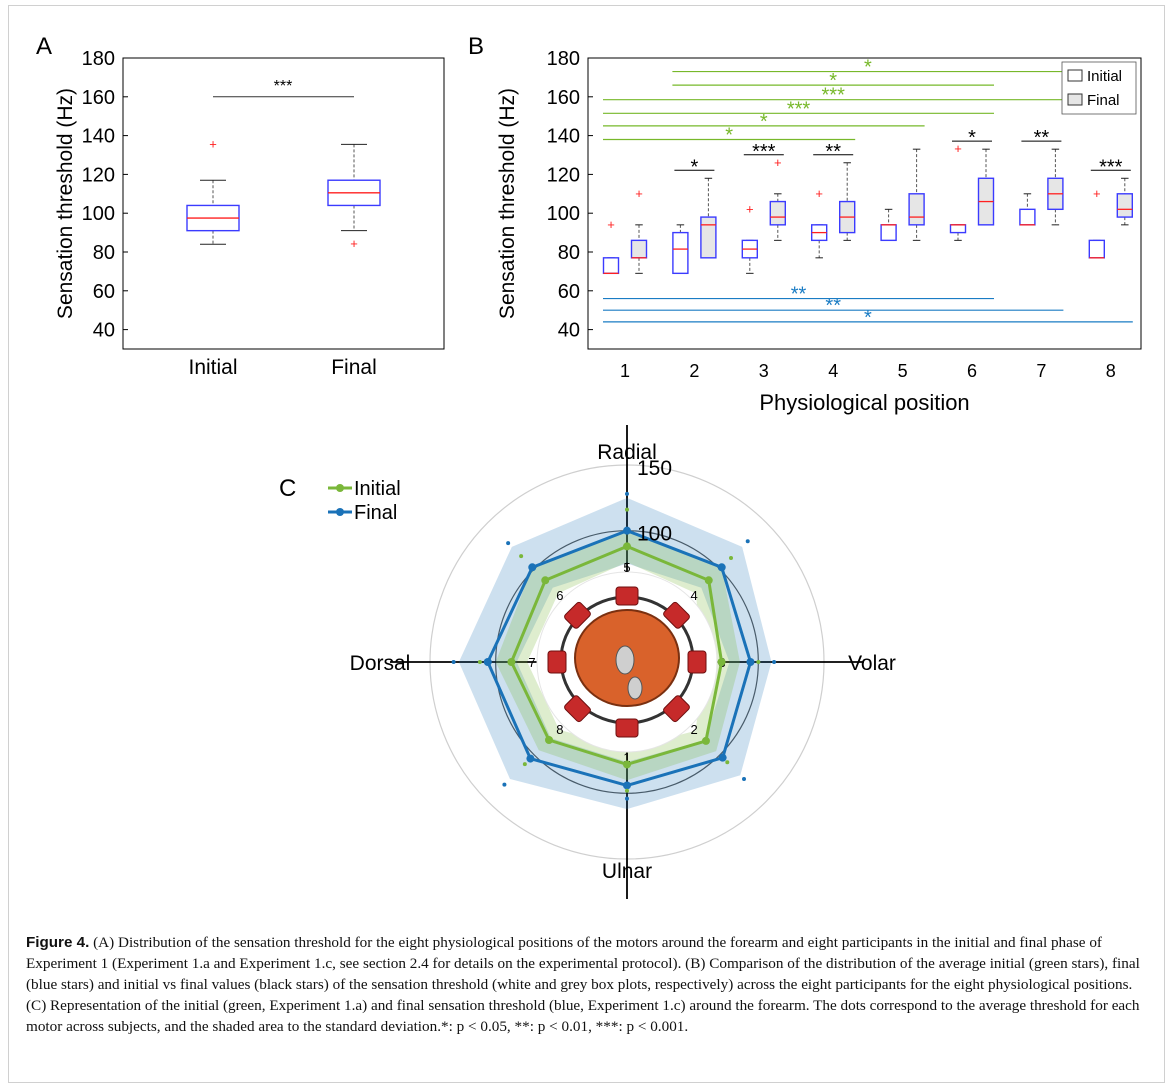 This screenshot has width=1171, height=1088. What do you see at coordinates (354, 243) in the screenshot?
I see `panel-a-final-outlier: +` at bounding box center [354, 243].